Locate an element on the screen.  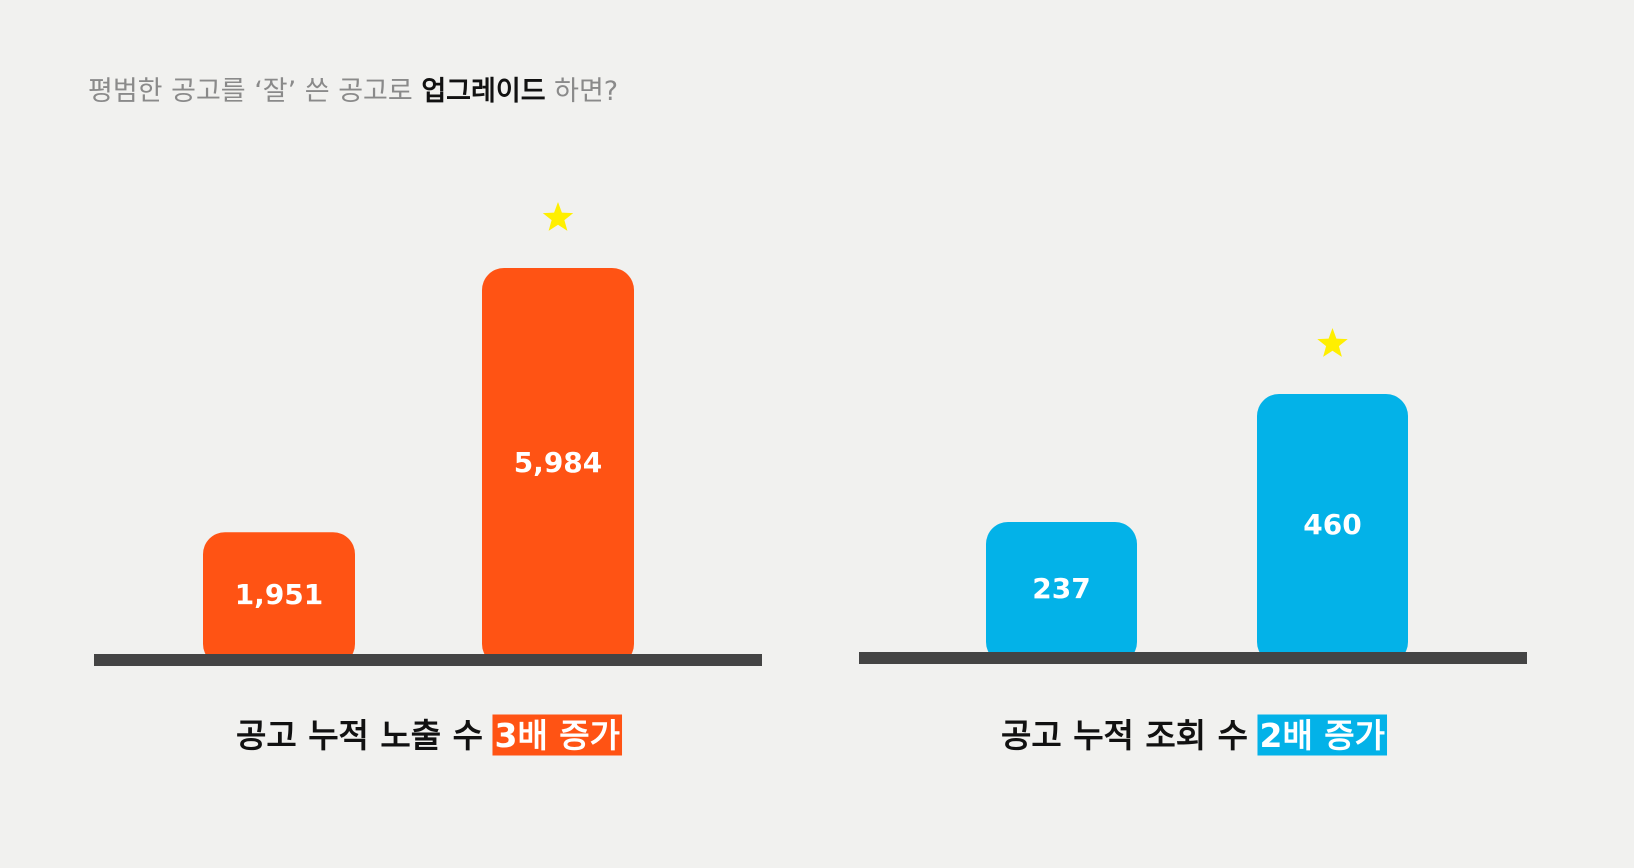
value-label: 5,984 is located at coordinates (558, 462).